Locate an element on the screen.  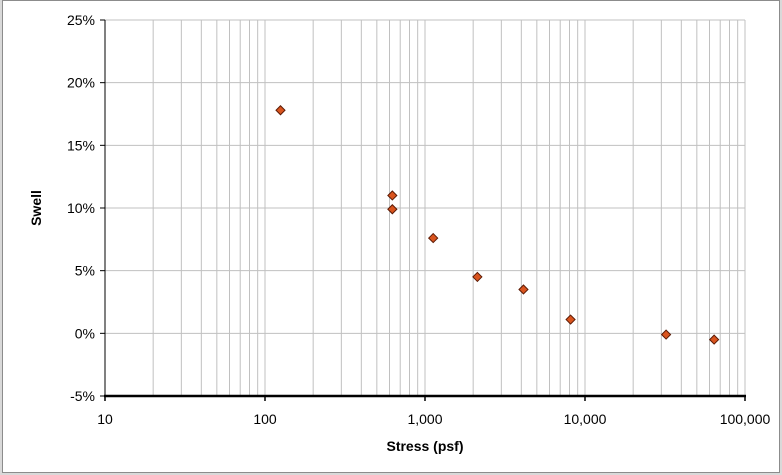
y-tick-label: 5% is located at coordinates (85, 271).